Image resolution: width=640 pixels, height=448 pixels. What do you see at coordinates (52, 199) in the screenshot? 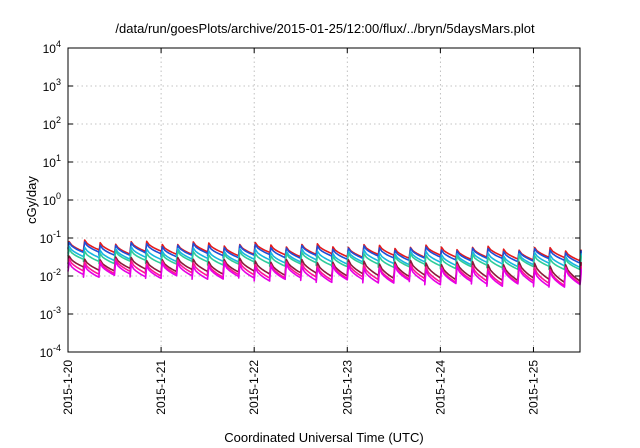
I see `y-tick-label: 10⁰` at bounding box center [52, 199].